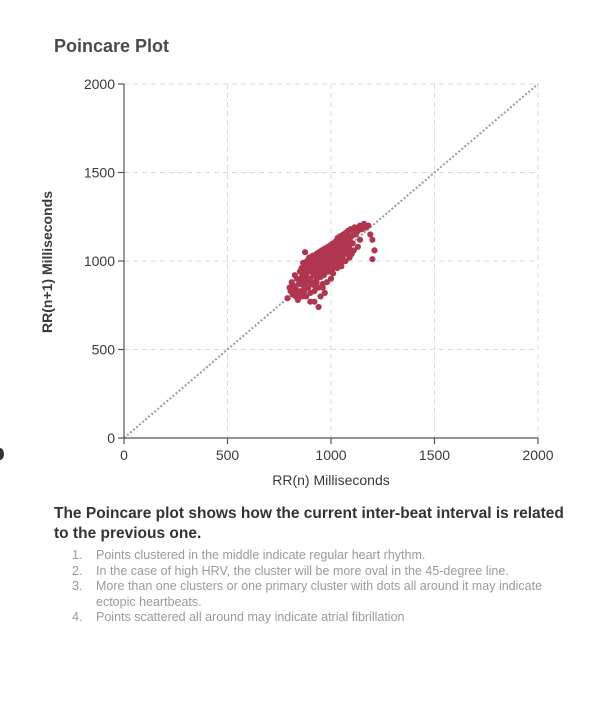  What do you see at coordinates (124, 455) in the screenshot?
I see `x-tick-label: 0` at bounding box center [124, 455].